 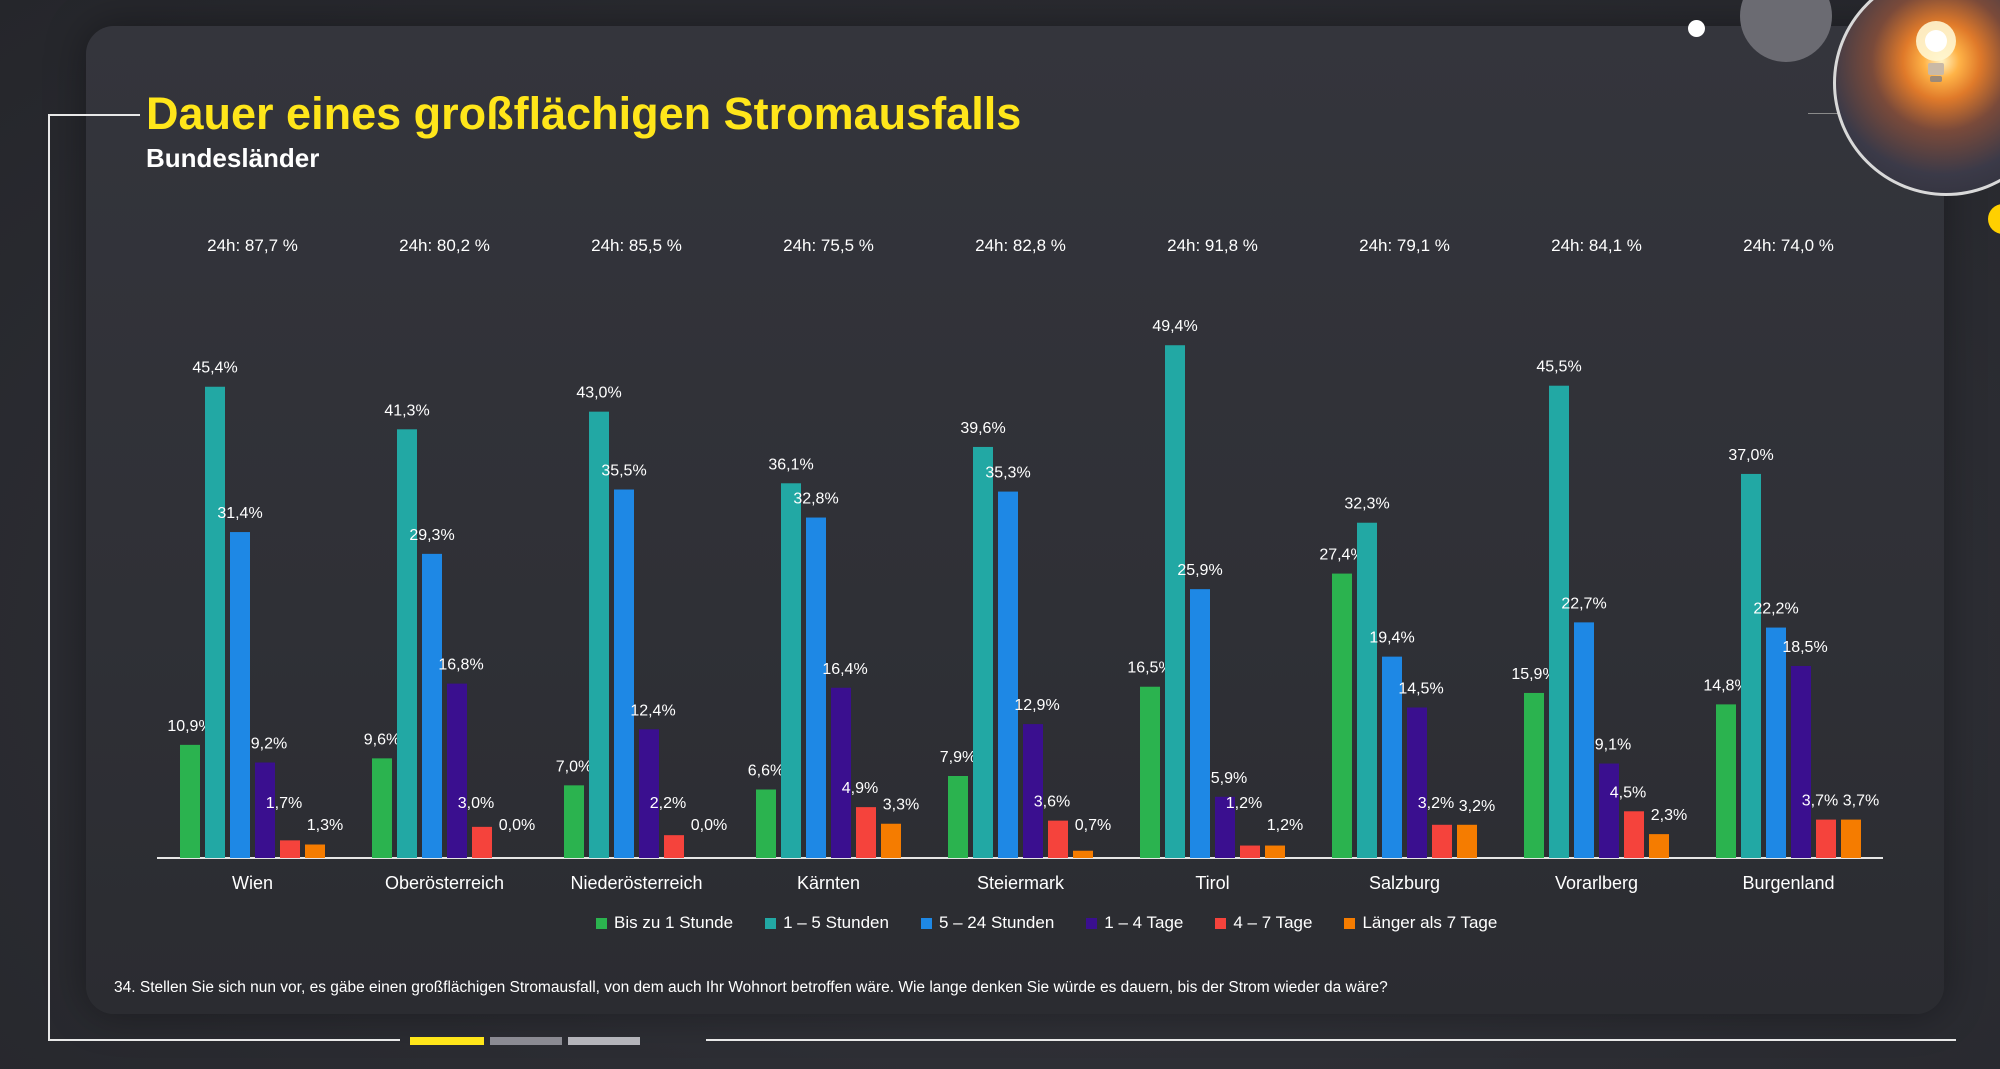 I want to click on group-annotation: 24h: 91,8 %, so click(x=1212, y=245).